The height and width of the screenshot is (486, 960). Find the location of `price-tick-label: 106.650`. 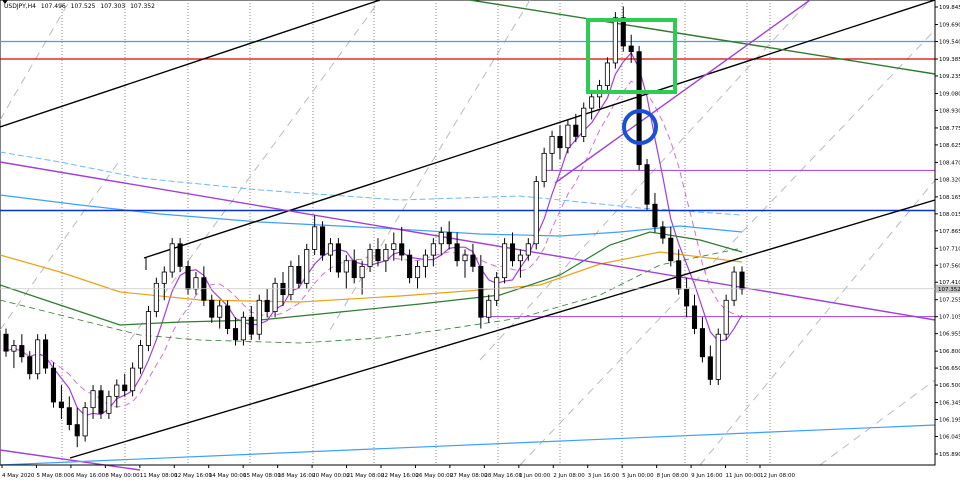

price-tick-label: 106.650 is located at coordinates (949, 369).